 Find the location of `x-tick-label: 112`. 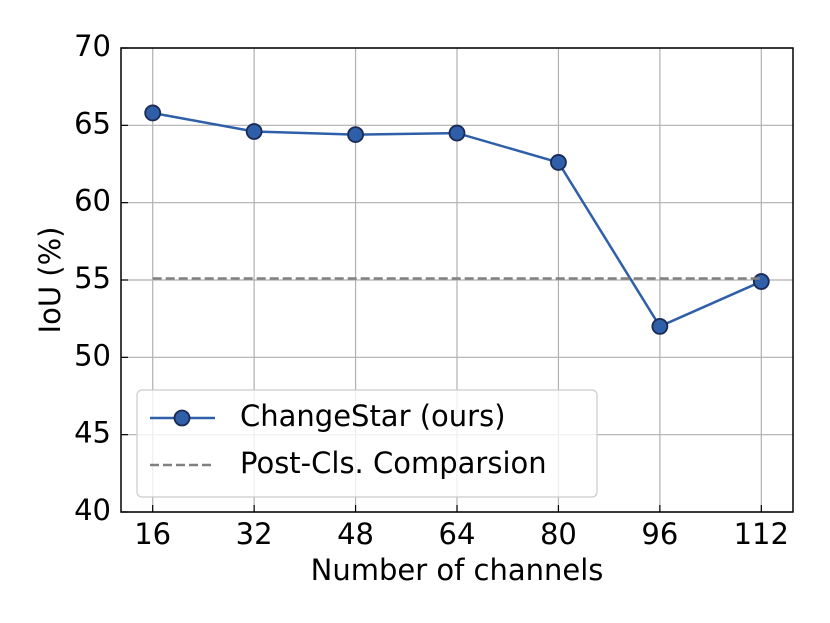

x-tick-label: 112 is located at coordinates (761, 534).